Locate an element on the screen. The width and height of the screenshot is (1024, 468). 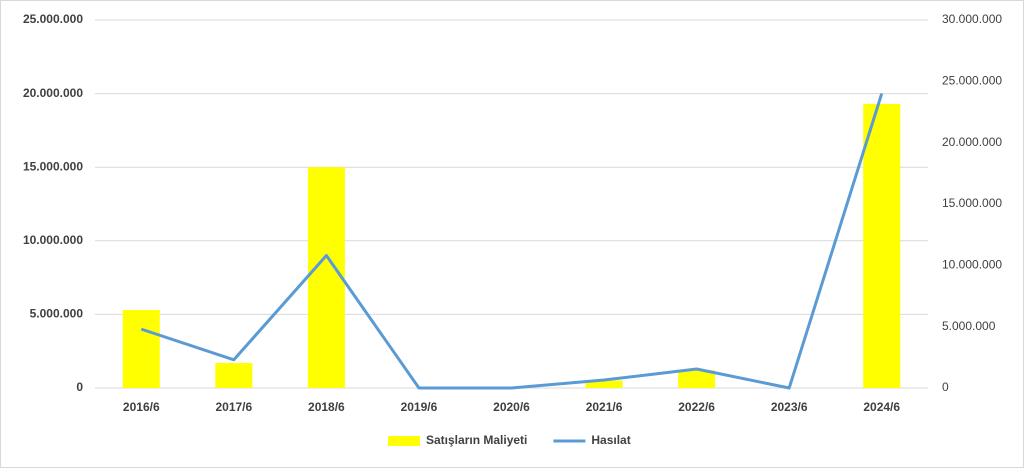
y2-tick-label: 15.000.000 is located at coordinates (972, 203).